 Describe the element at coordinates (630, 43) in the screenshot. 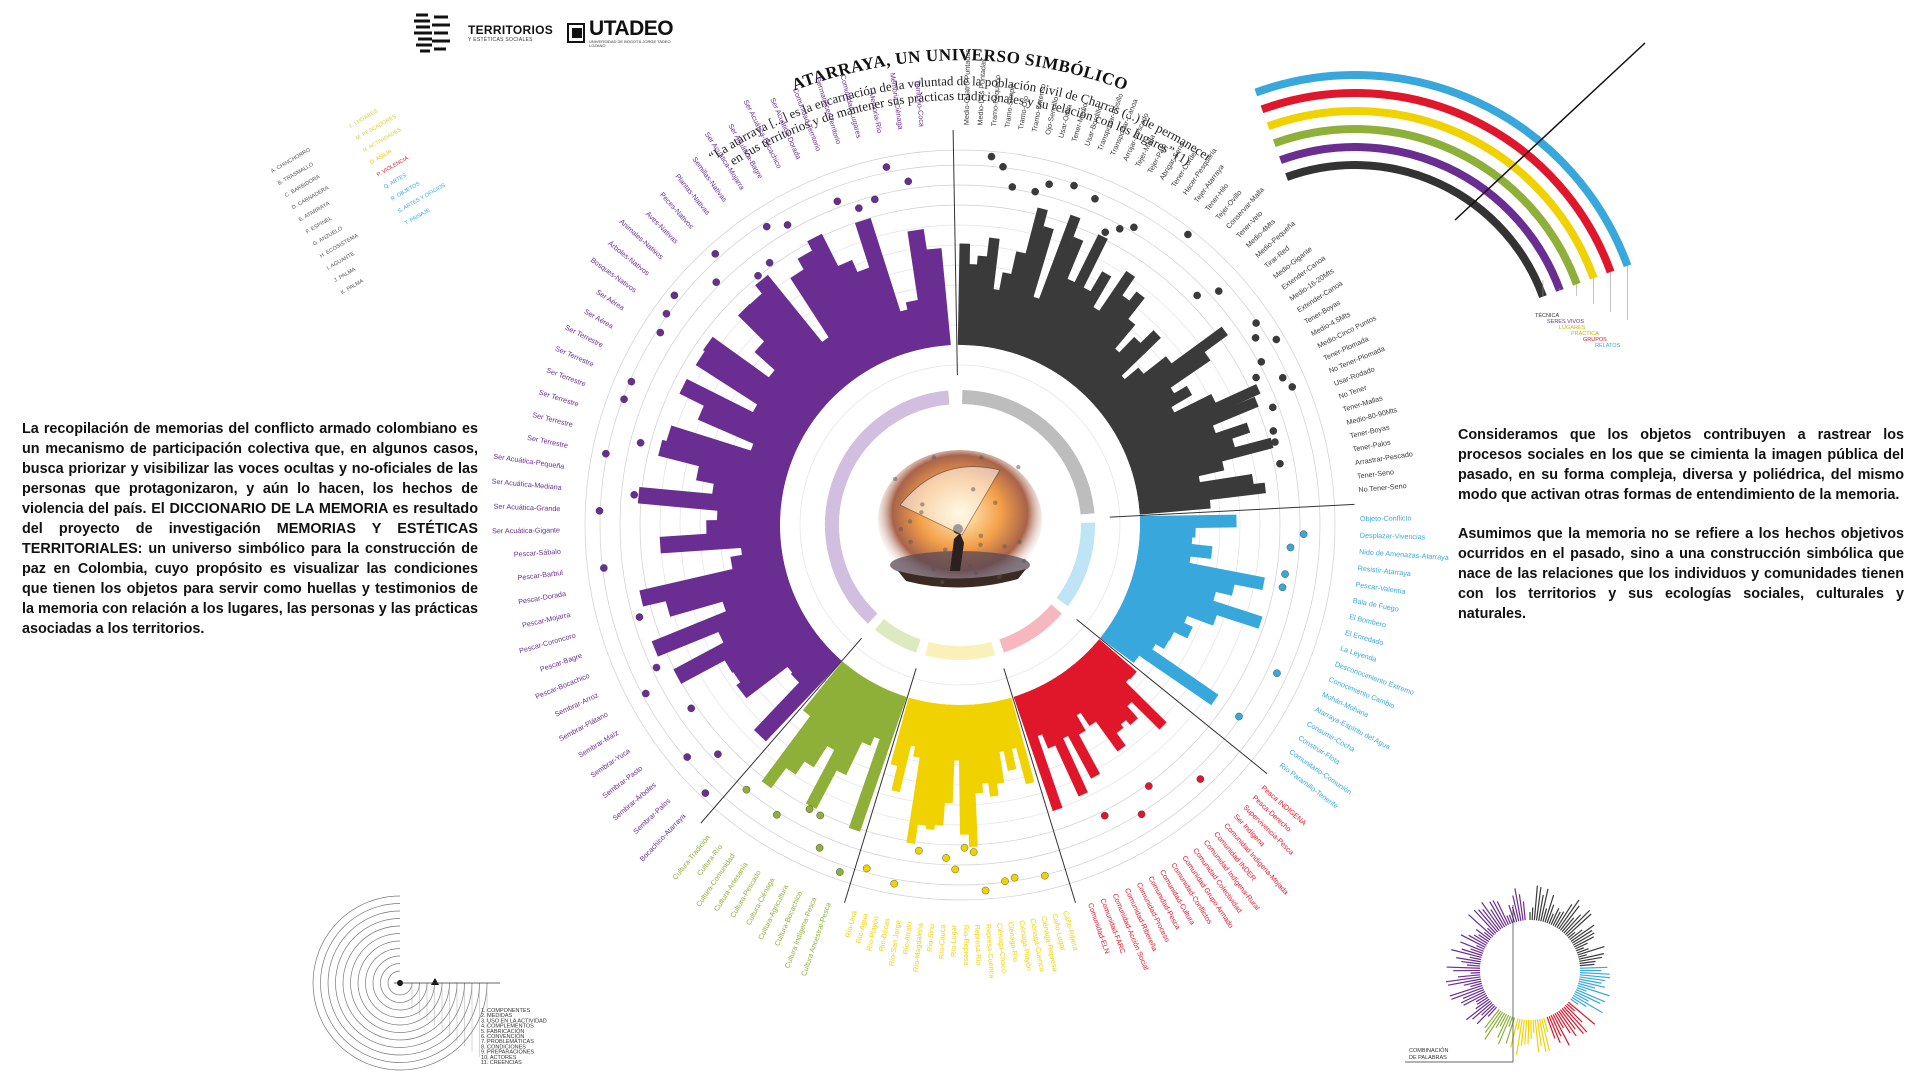

I see `utadeo-subtitle: UNIVERSIDAD DE BOGOTÁ JORGE TADEO LOZANO` at that location.